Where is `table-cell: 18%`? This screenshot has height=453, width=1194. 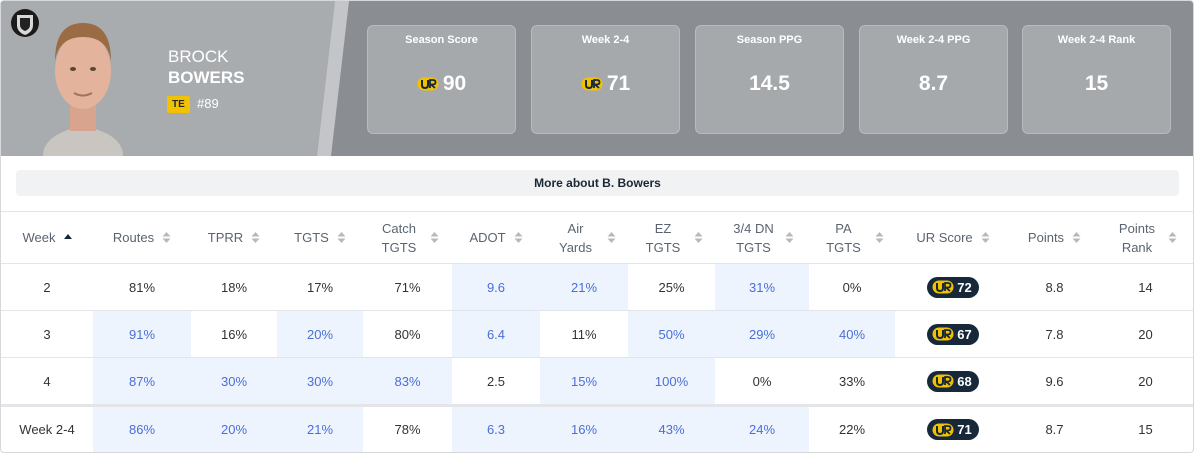
table-cell: 18% is located at coordinates (234, 287).